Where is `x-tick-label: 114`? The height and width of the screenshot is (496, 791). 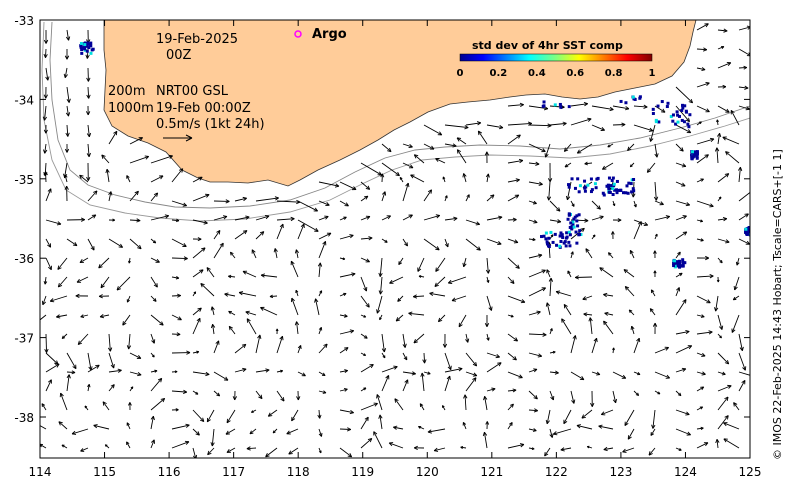 x-tick-label: 114 is located at coordinates (40, 472).